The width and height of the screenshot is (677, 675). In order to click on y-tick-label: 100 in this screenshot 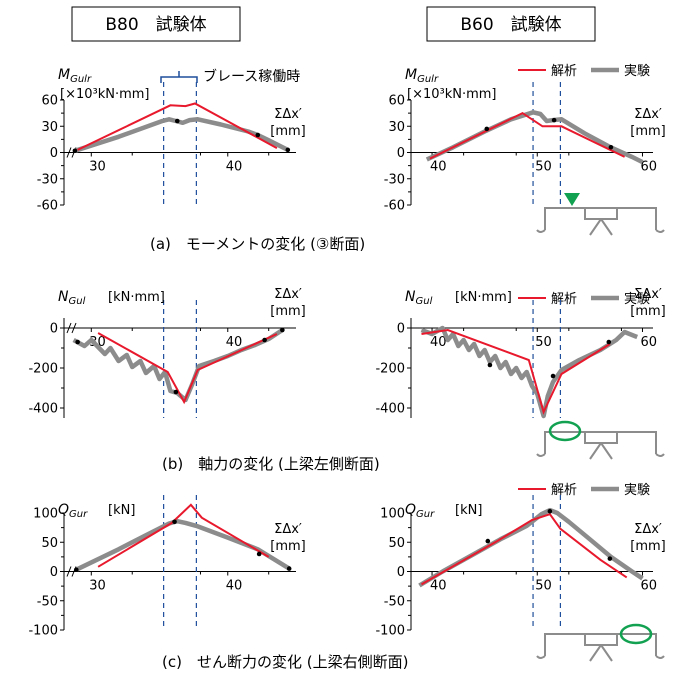, I will do `click(45, 514)`.